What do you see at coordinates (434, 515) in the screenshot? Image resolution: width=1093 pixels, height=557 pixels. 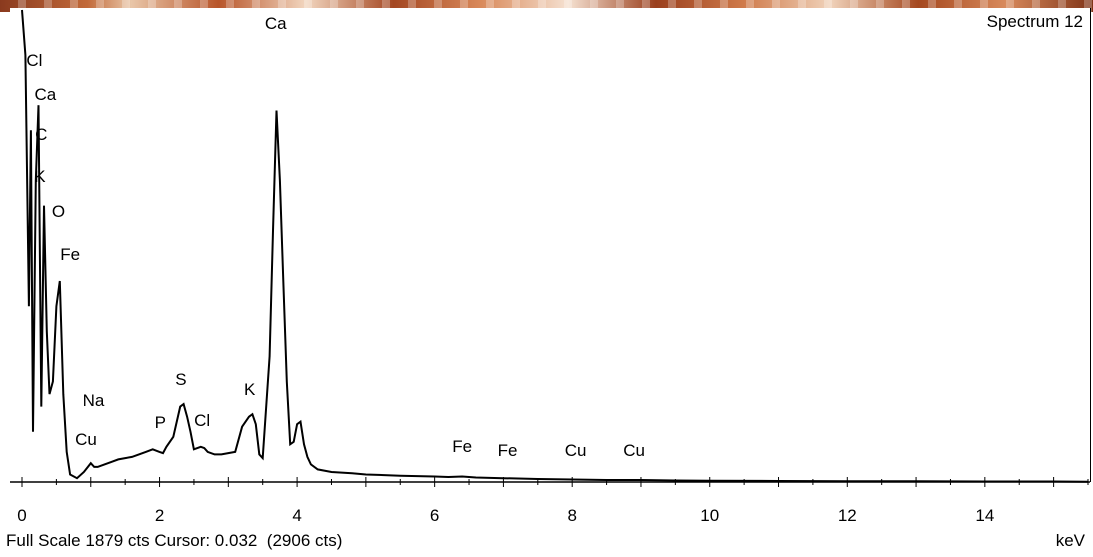 I see `x-tick-label: 6` at bounding box center [434, 515].